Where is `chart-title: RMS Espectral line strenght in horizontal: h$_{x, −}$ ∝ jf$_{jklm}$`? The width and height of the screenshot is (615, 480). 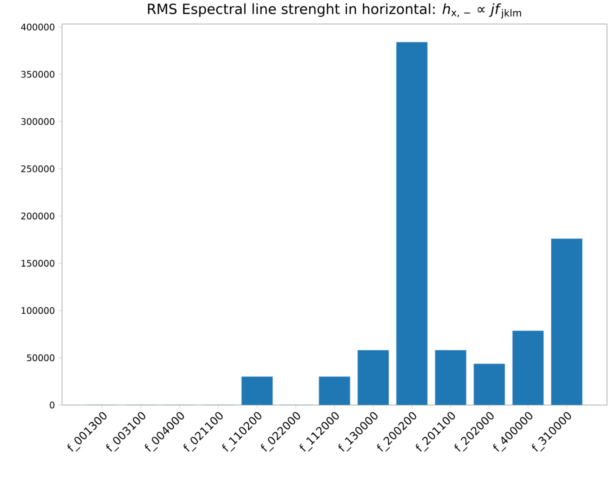 chart-title: RMS Espectral line strenght in horizontal: h$_{x, −}$ ∝ jf$_{jklm}$ is located at coordinates (335, 10).